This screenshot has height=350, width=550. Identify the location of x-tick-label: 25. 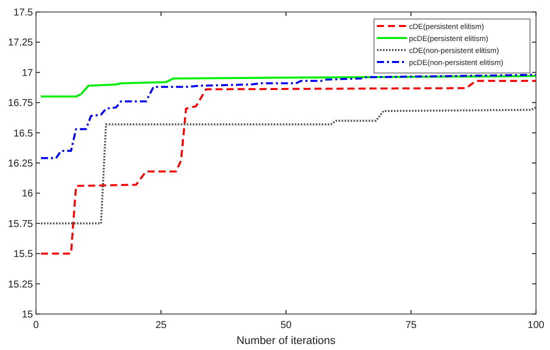
(161, 325).